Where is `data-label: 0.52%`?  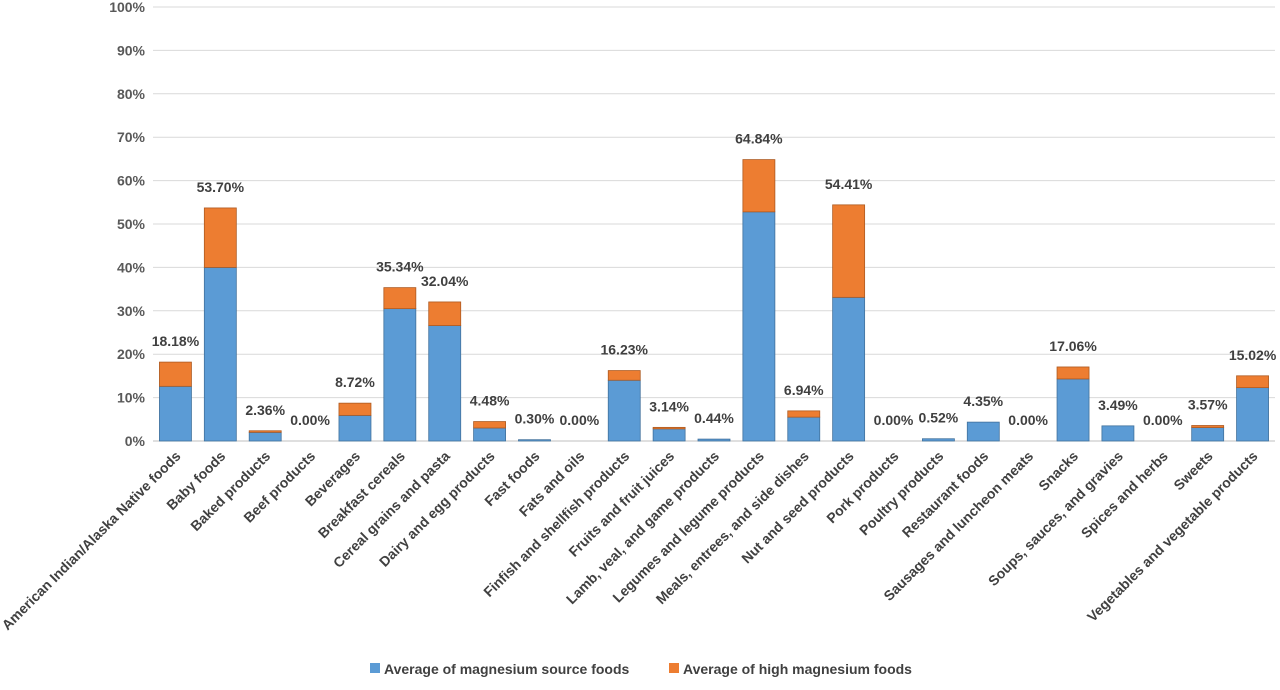
data-label: 0.52% is located at coordinates (939, 418).